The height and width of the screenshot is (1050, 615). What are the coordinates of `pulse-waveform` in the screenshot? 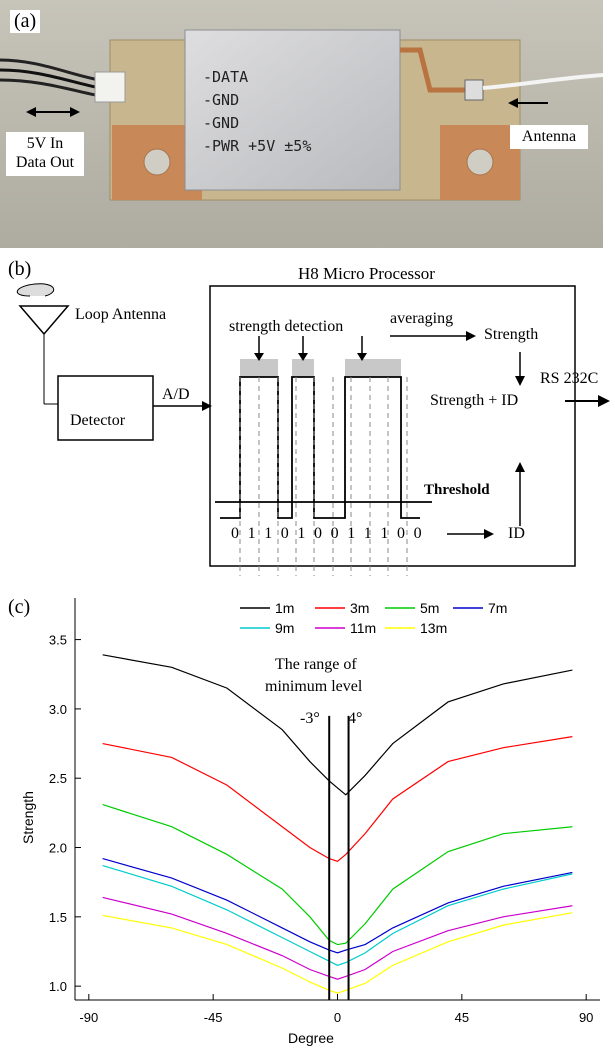 It's located at (320, 447).